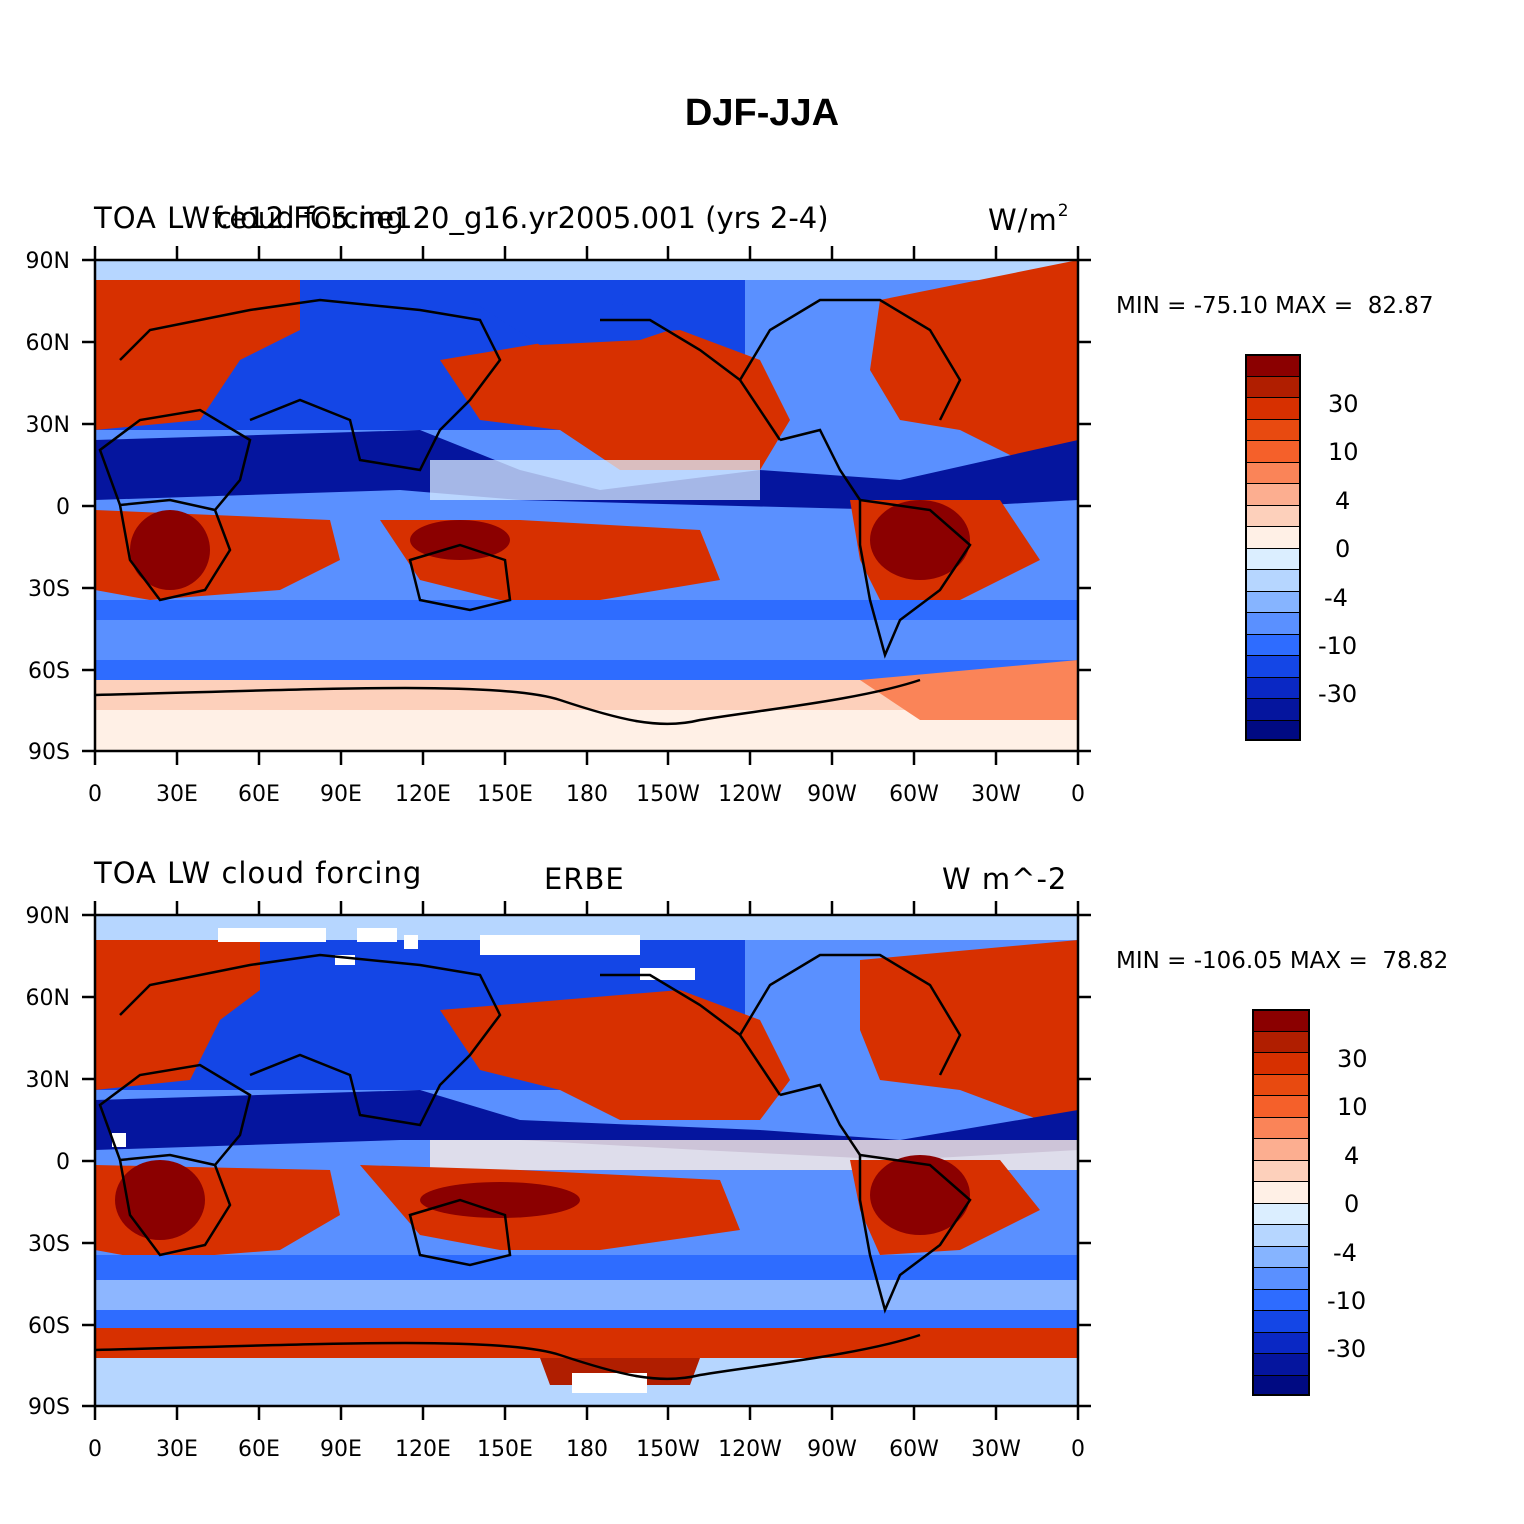 The width and height of the screenshot is (1524, 1524). What do you see at coordinates (341, 1449) in the screenshot?
I see `panel2-lon-label: 90E` at bounding box center [341, 1449].